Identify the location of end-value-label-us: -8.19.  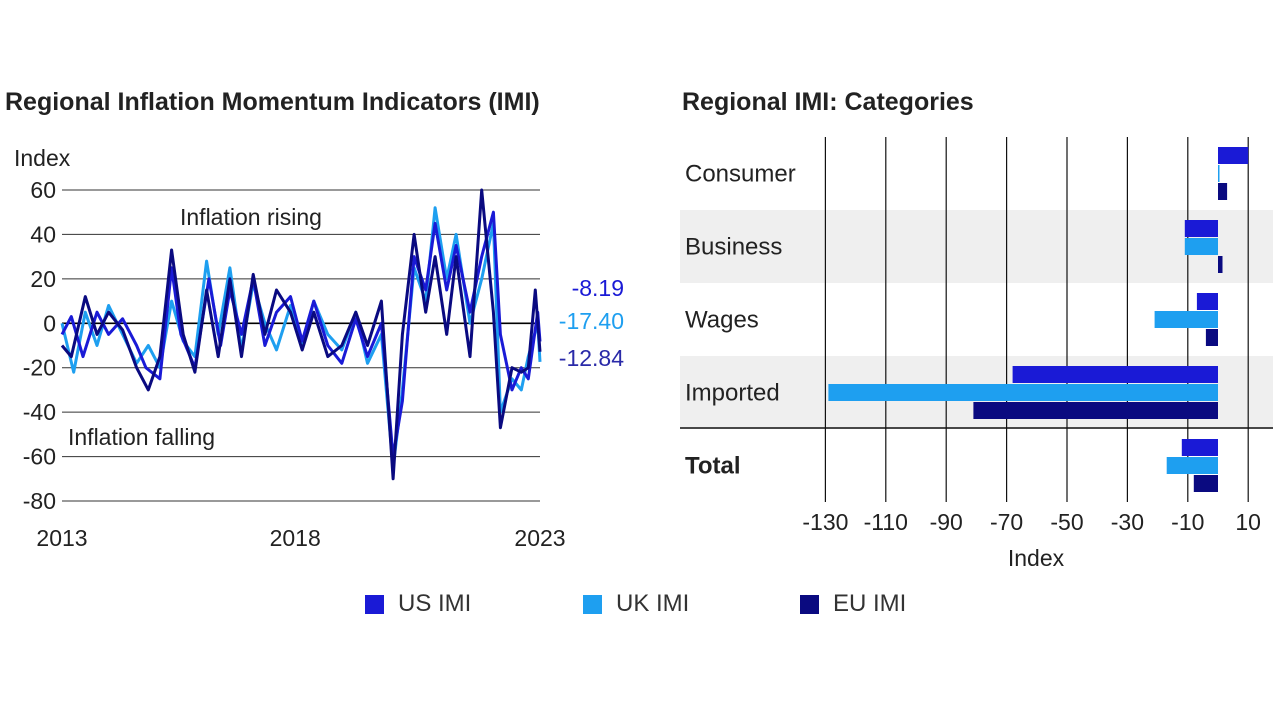
(598, 288).